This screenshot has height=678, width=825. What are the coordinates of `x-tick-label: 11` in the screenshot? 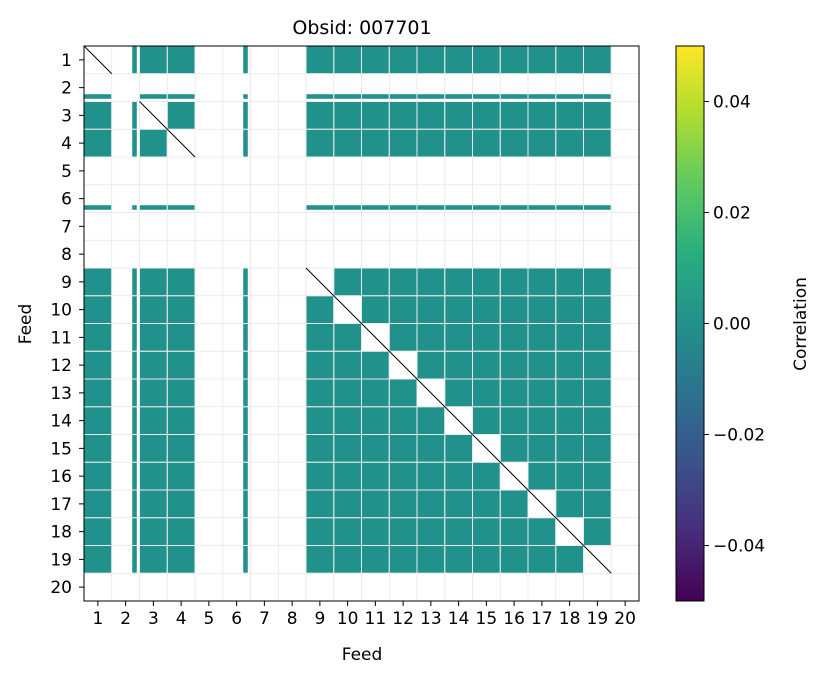 It's located at (376, 619).